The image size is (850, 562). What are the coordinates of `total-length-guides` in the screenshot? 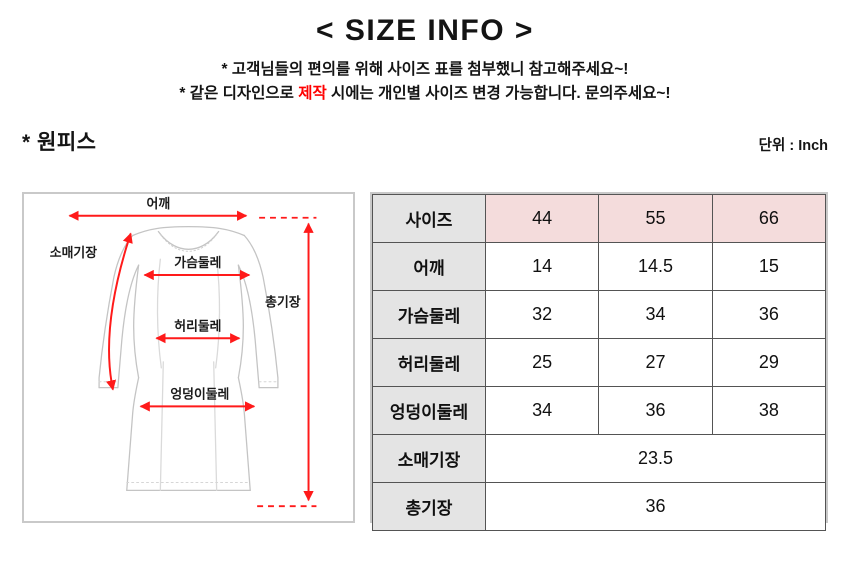 It's located at (287, 362).